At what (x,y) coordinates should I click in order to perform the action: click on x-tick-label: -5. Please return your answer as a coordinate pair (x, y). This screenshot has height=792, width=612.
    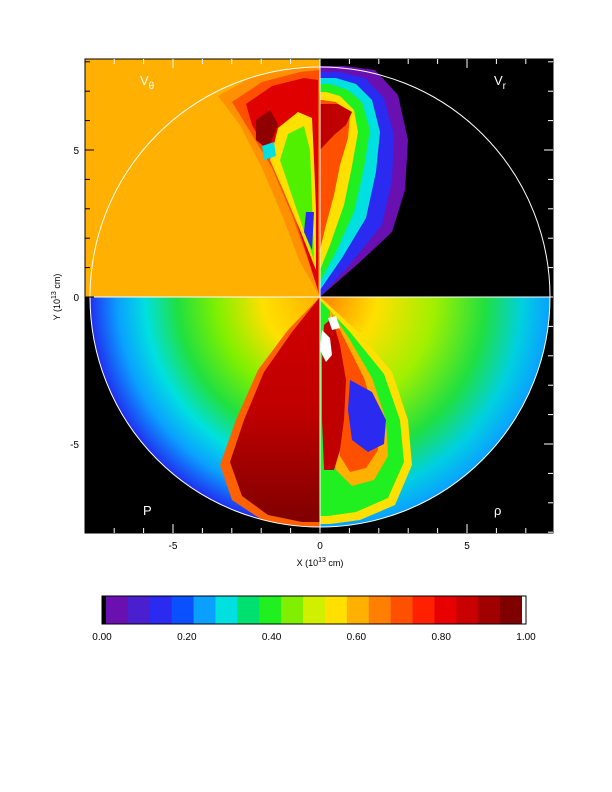
    Looking at the image, I should click on (173, 546).